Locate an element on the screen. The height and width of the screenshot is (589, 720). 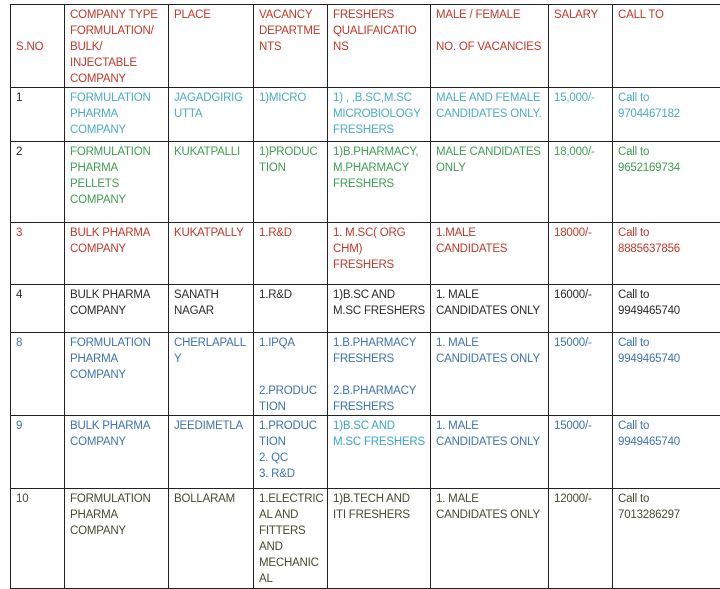
cell-call: Call to 7013286297 is located at coordinates (666, 539).